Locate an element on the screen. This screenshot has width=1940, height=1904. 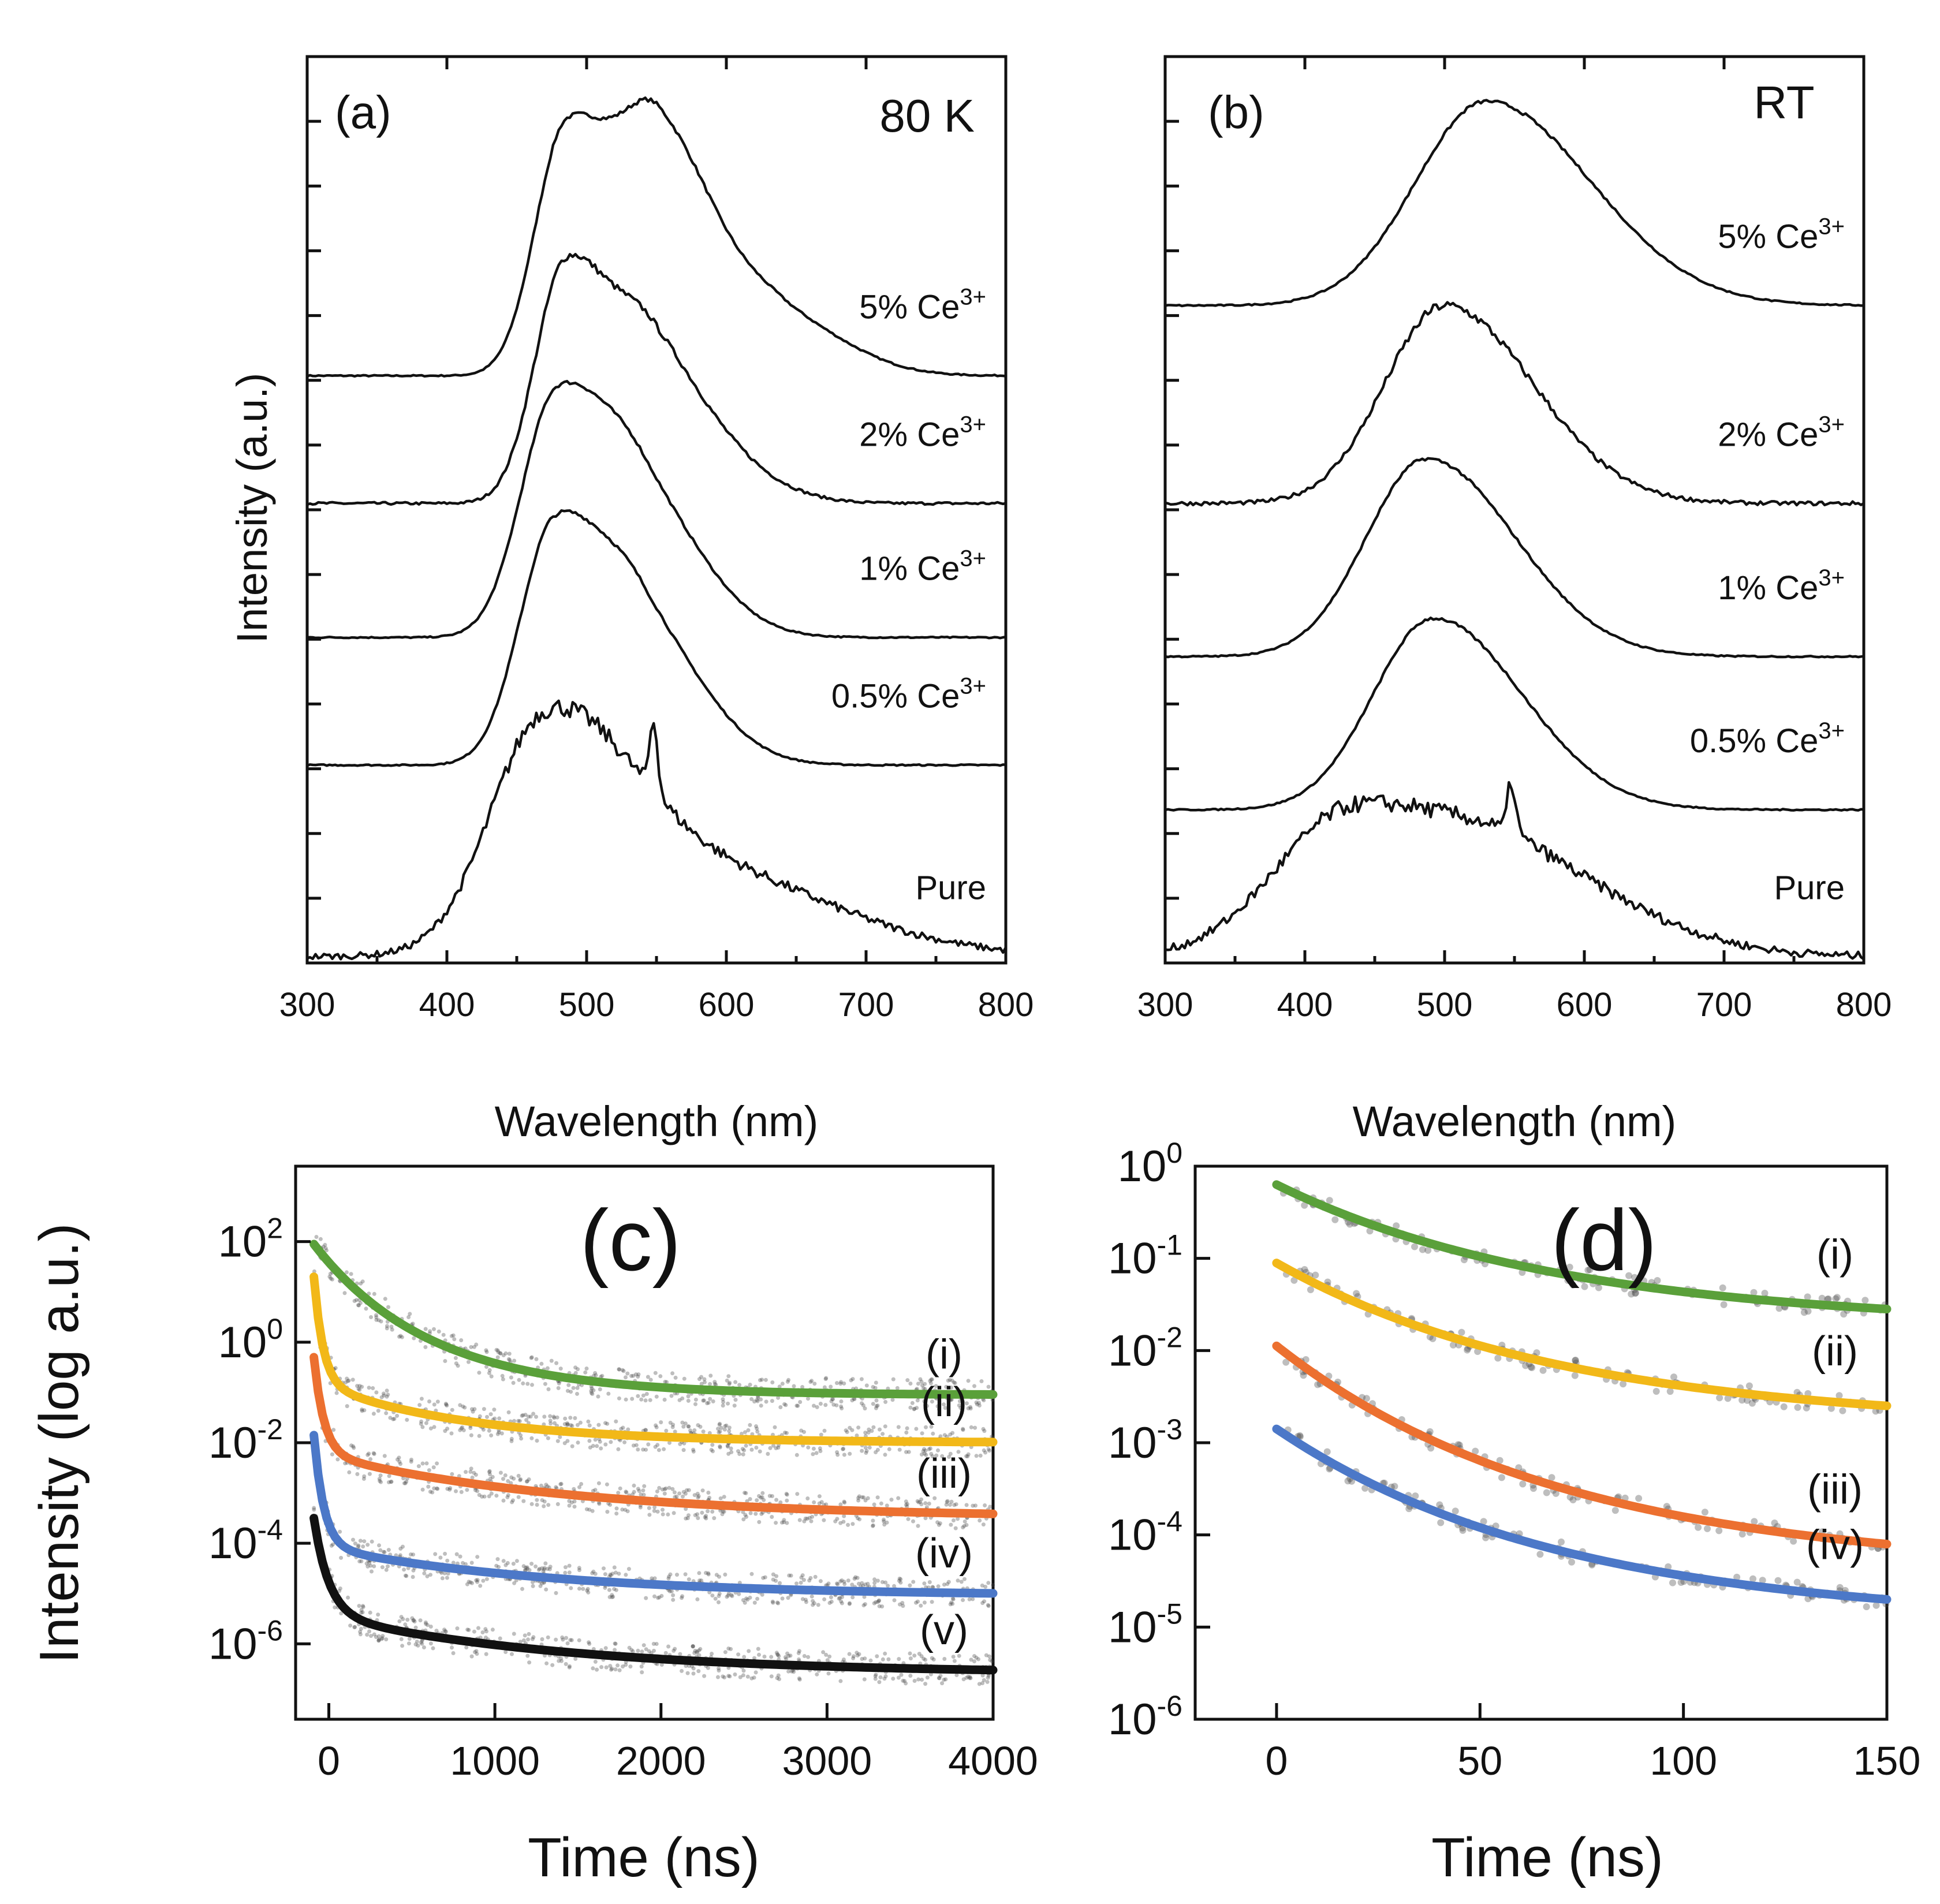
spectrum-5-ce is located at coordinates (656, 237).